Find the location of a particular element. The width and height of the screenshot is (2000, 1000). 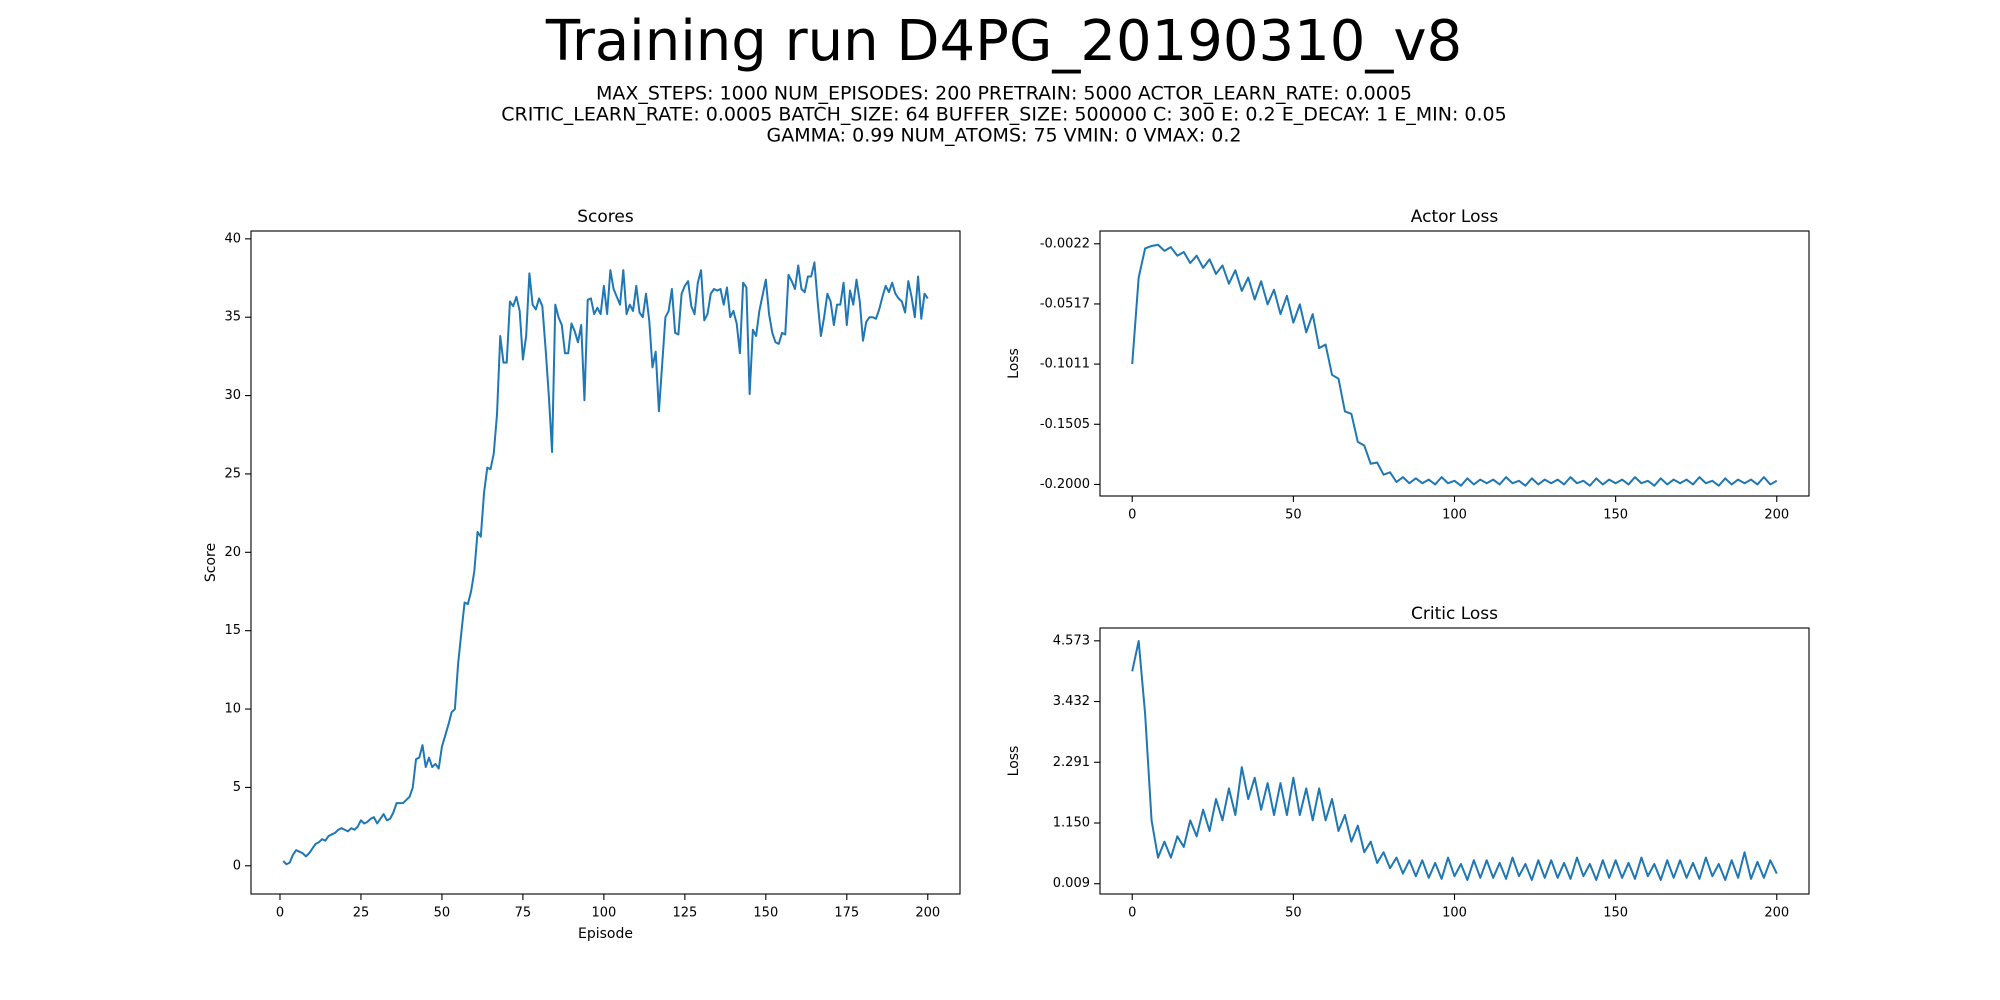

y-tick-label: -0.1505 is located at coordinates (1065, 424).